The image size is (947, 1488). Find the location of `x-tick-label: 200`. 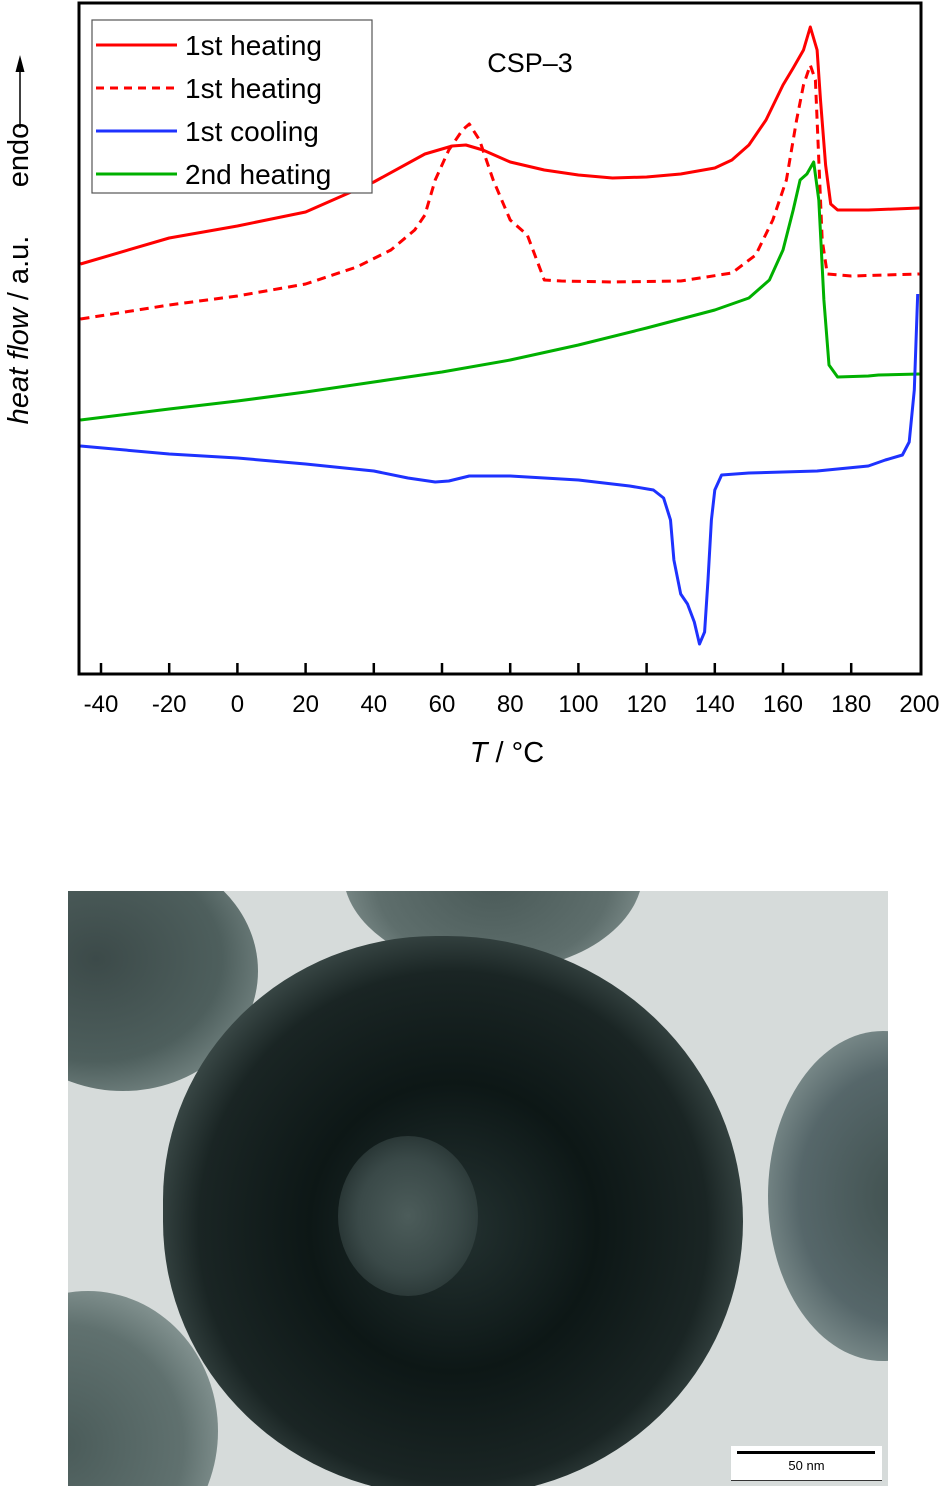

x-tick-label: 200 is located at coordinates (919, 704).